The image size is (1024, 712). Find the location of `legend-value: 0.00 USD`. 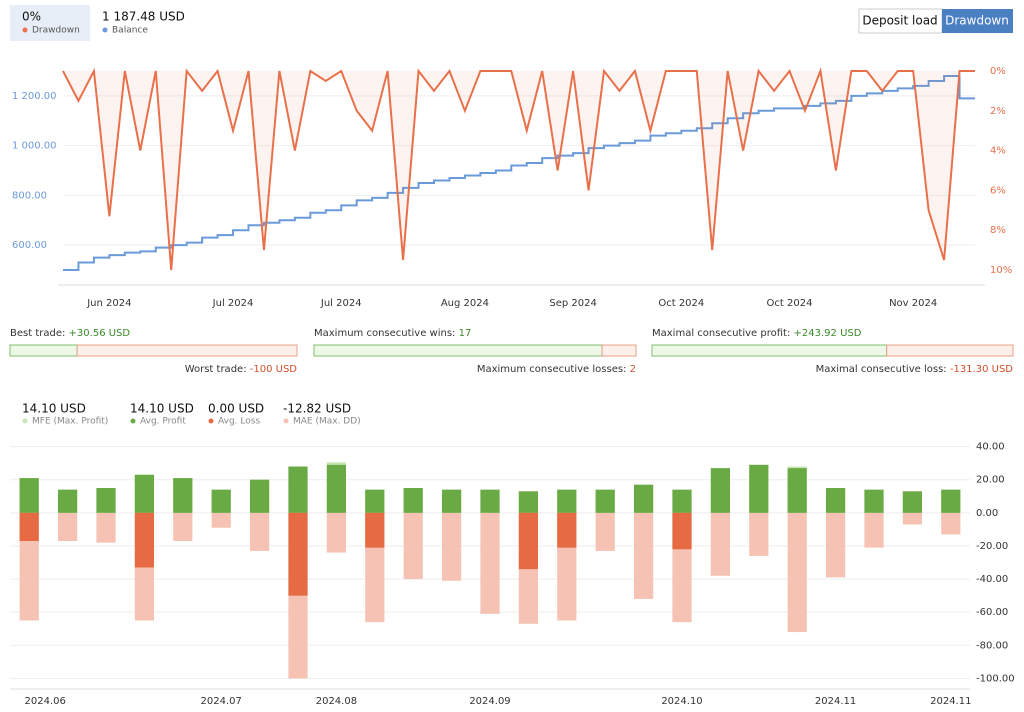

legend-value: 0.00 USD is located at coordinates (236, 409).